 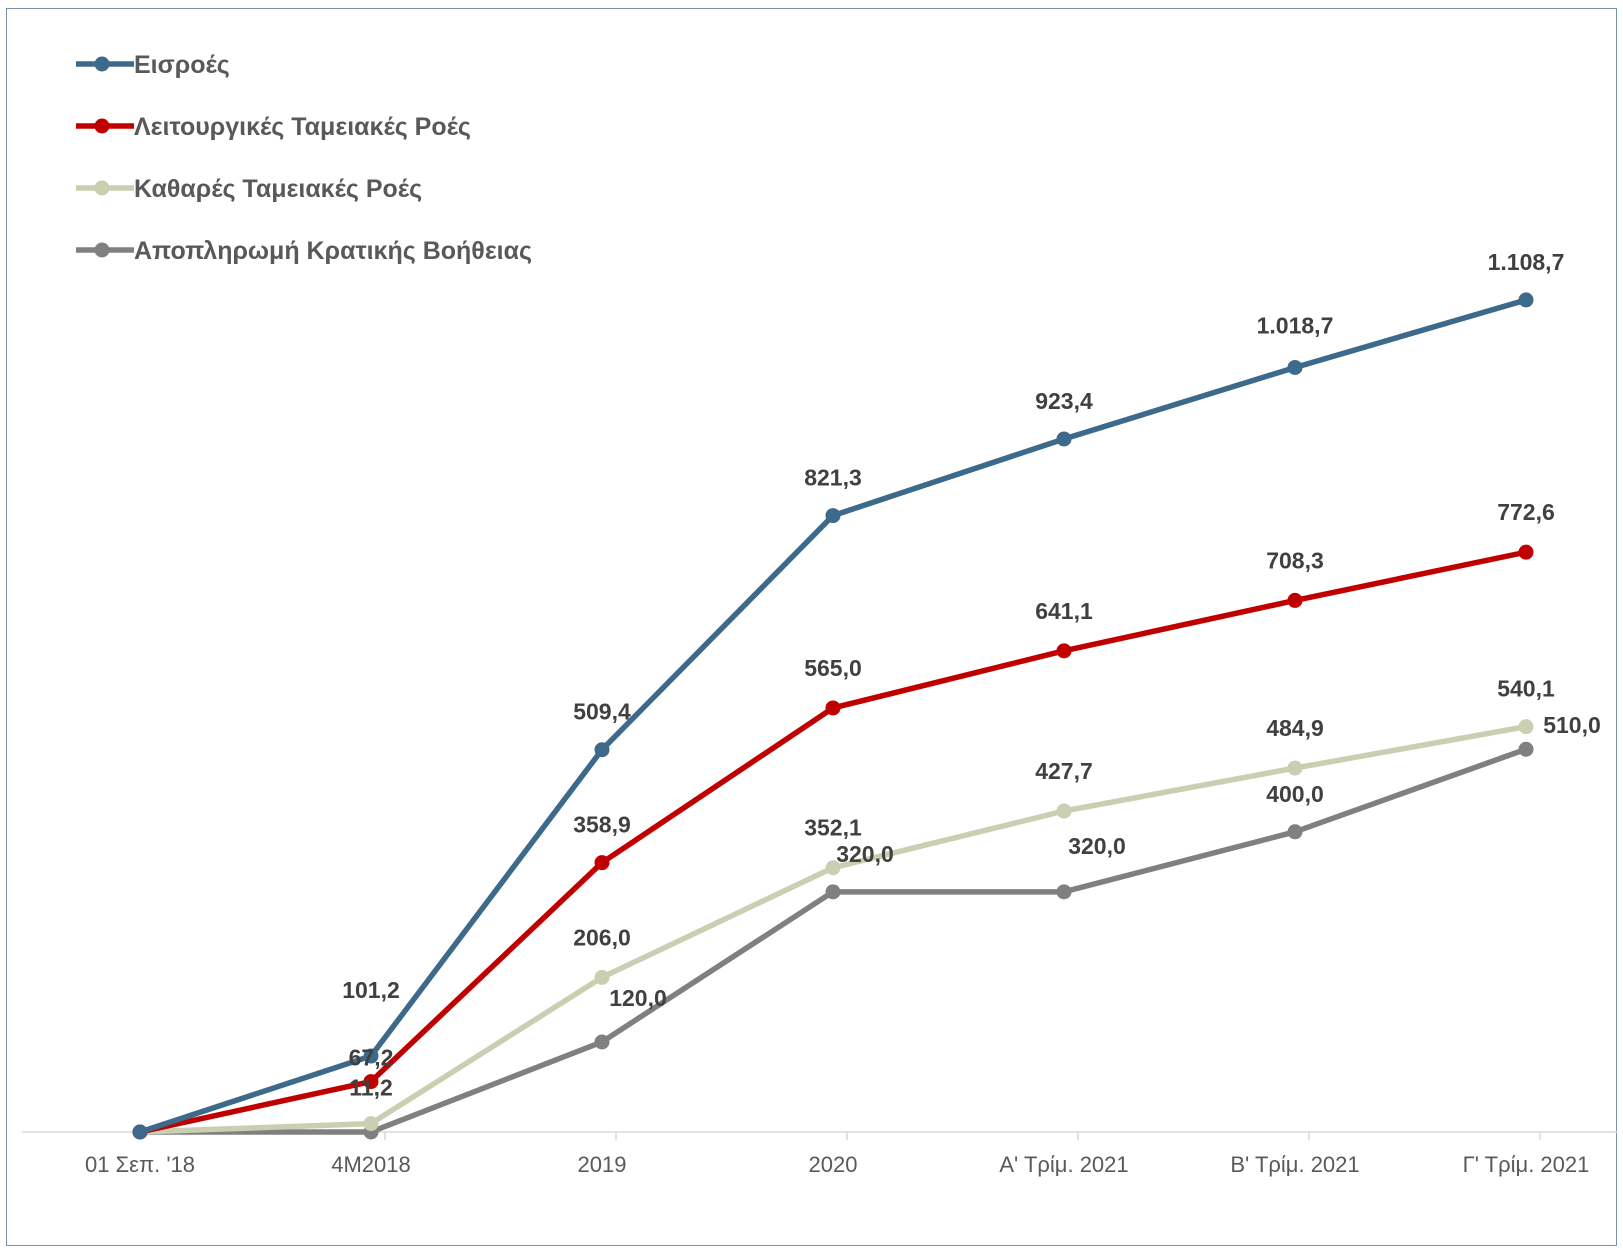 I want to click on data-label: 400,0, so click(x=1295, y=794).